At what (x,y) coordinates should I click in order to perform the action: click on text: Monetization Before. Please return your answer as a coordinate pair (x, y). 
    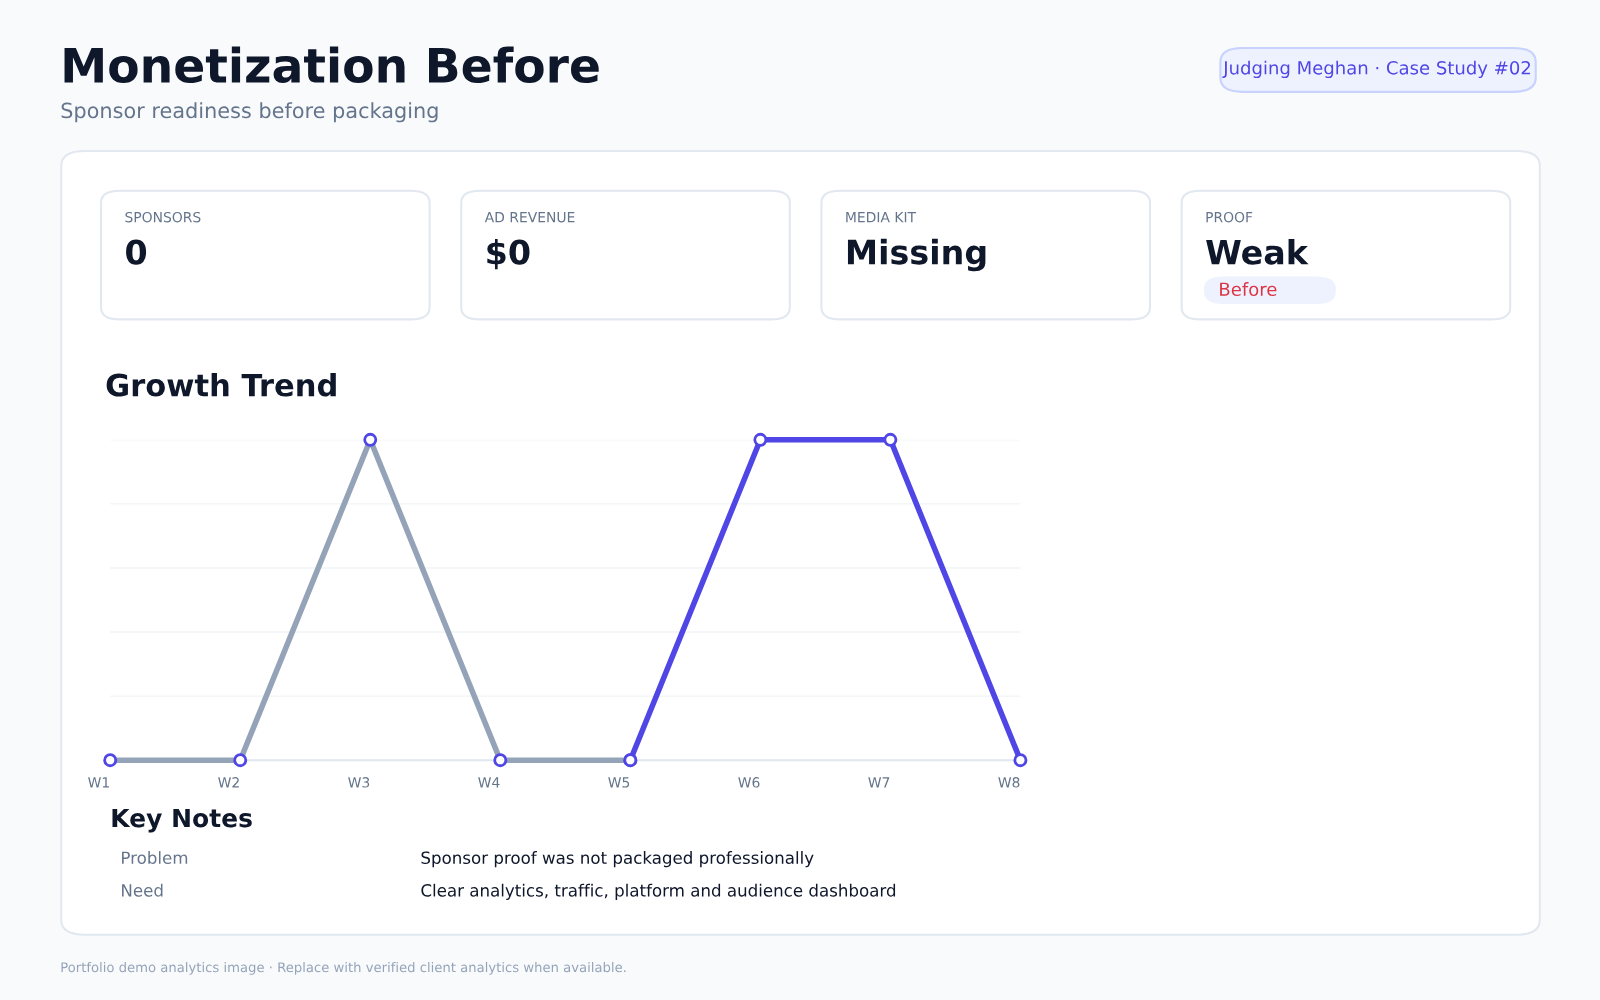
    Looking at the image, I should click on (331, 65).